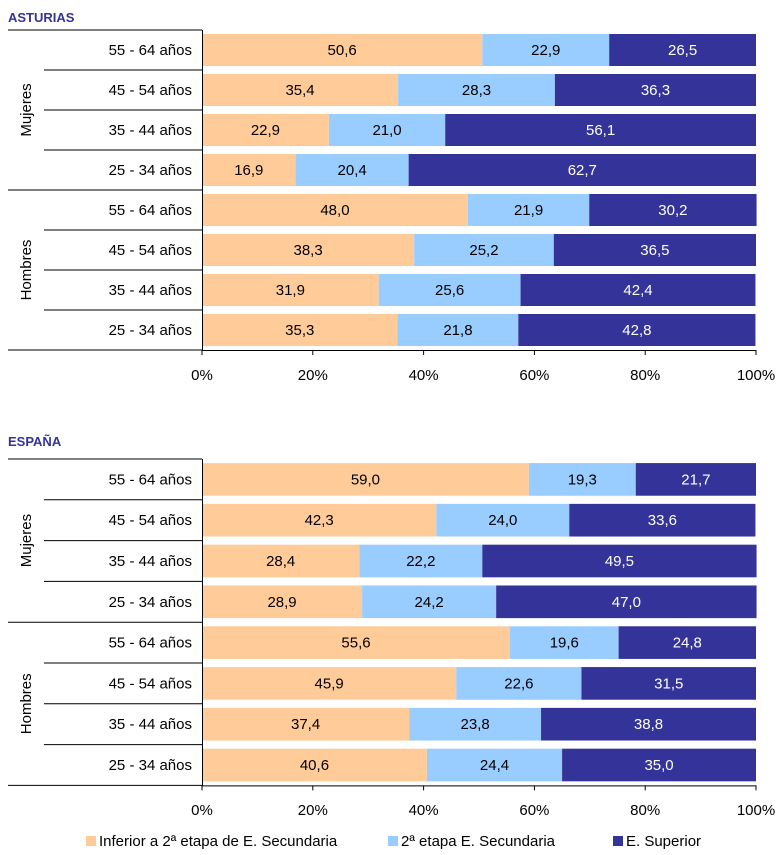 The width and height of the screenshot is (783, 855). What do you see at coordinates (645, 810) in the screenshot?
I see `x-tick-label: 80%` at bounding box center [645, 810].